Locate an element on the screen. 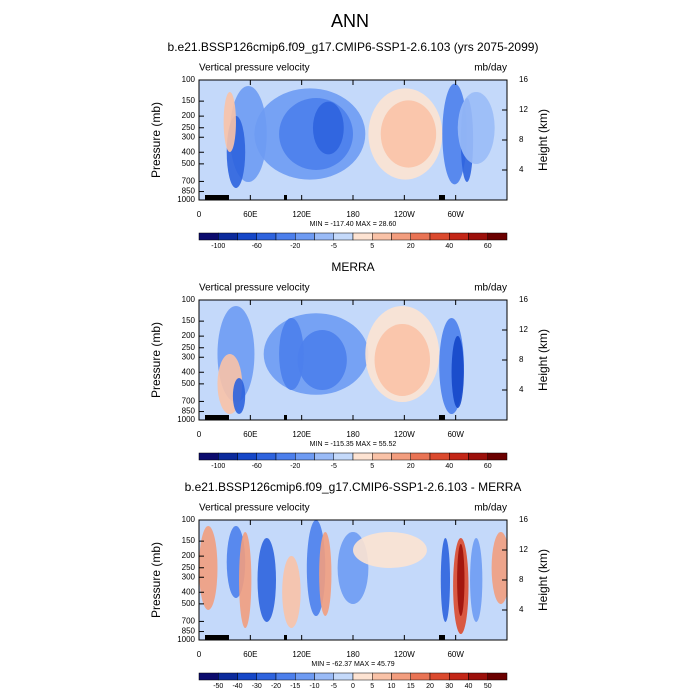 This screenshot has height=700, width=700. colorbar-label: 5 is located at coordinates (372, 466).